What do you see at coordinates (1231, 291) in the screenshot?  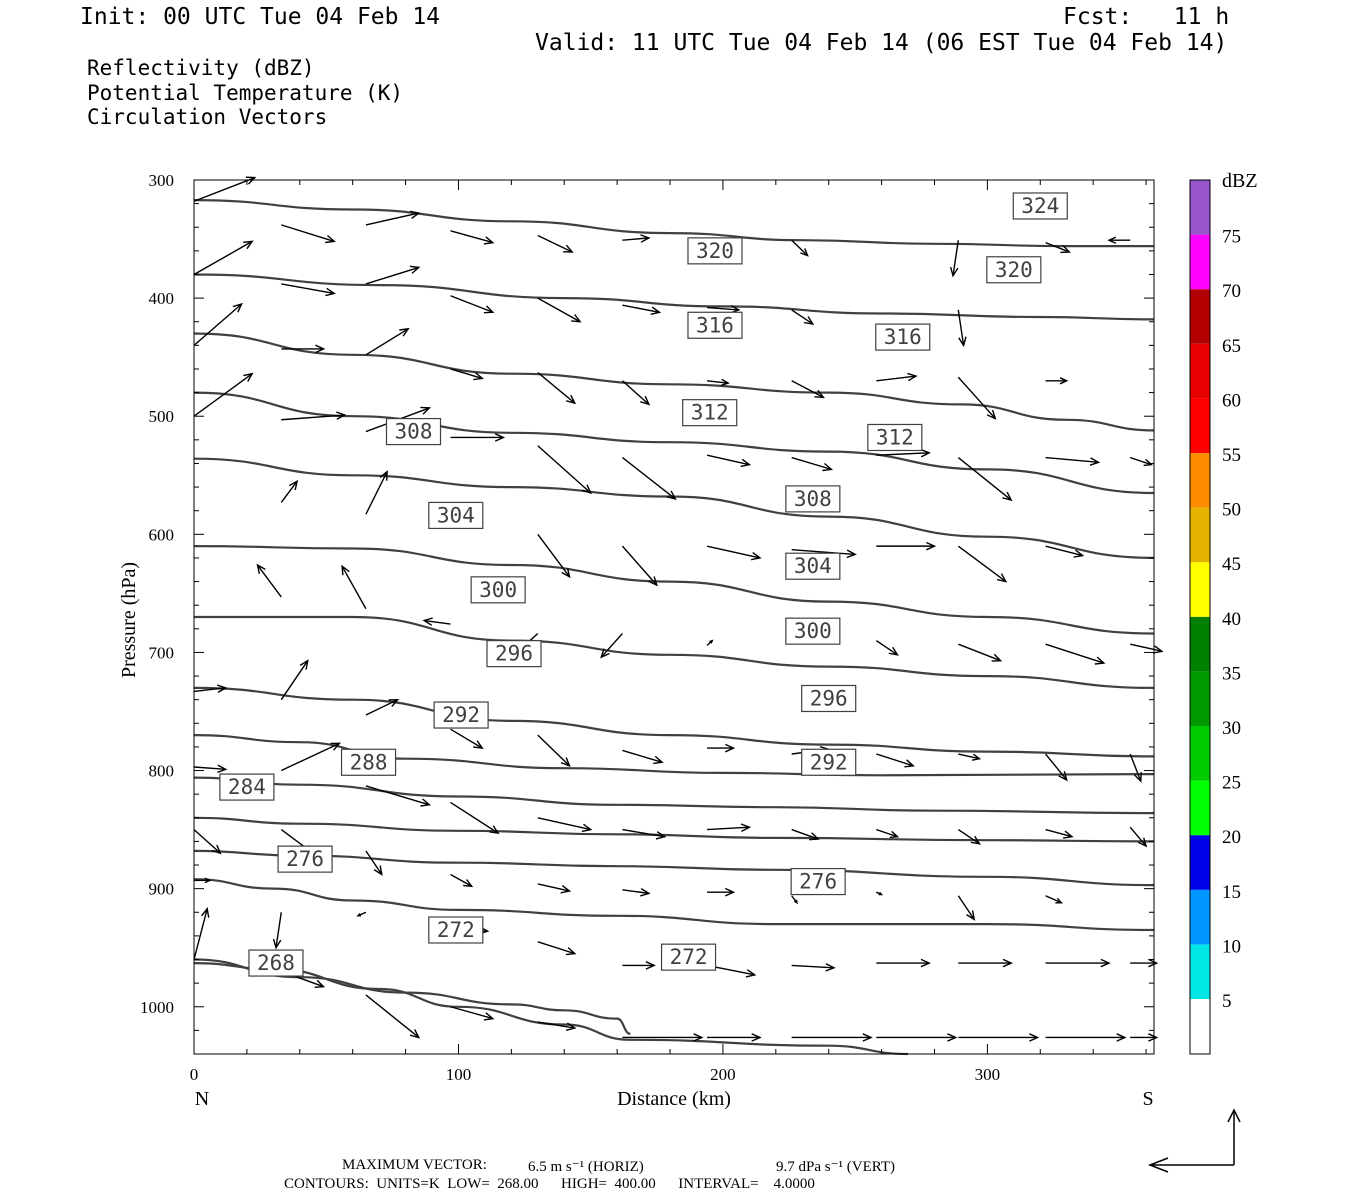 I see `colorbar-level-label: 70` at bounding box center [1231, 291].